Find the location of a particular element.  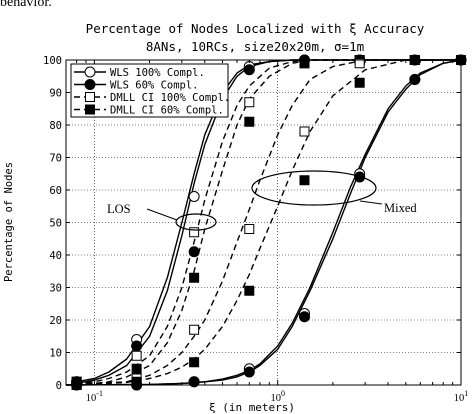

legend-label: DMLL CI 60% Compl. is located at coordinates (167, 111).